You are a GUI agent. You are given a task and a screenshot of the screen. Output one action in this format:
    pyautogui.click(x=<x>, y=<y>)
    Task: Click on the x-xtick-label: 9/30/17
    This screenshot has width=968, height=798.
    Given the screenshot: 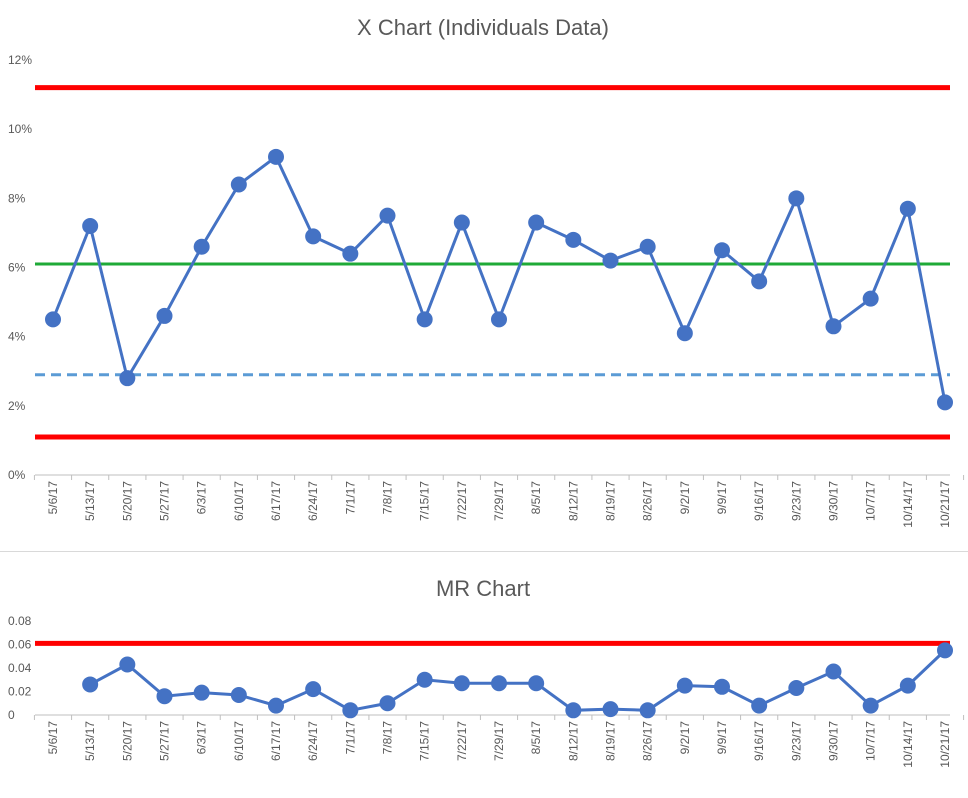 What is the action you would take?
    pyautogui.click(x=834, y=501)
    